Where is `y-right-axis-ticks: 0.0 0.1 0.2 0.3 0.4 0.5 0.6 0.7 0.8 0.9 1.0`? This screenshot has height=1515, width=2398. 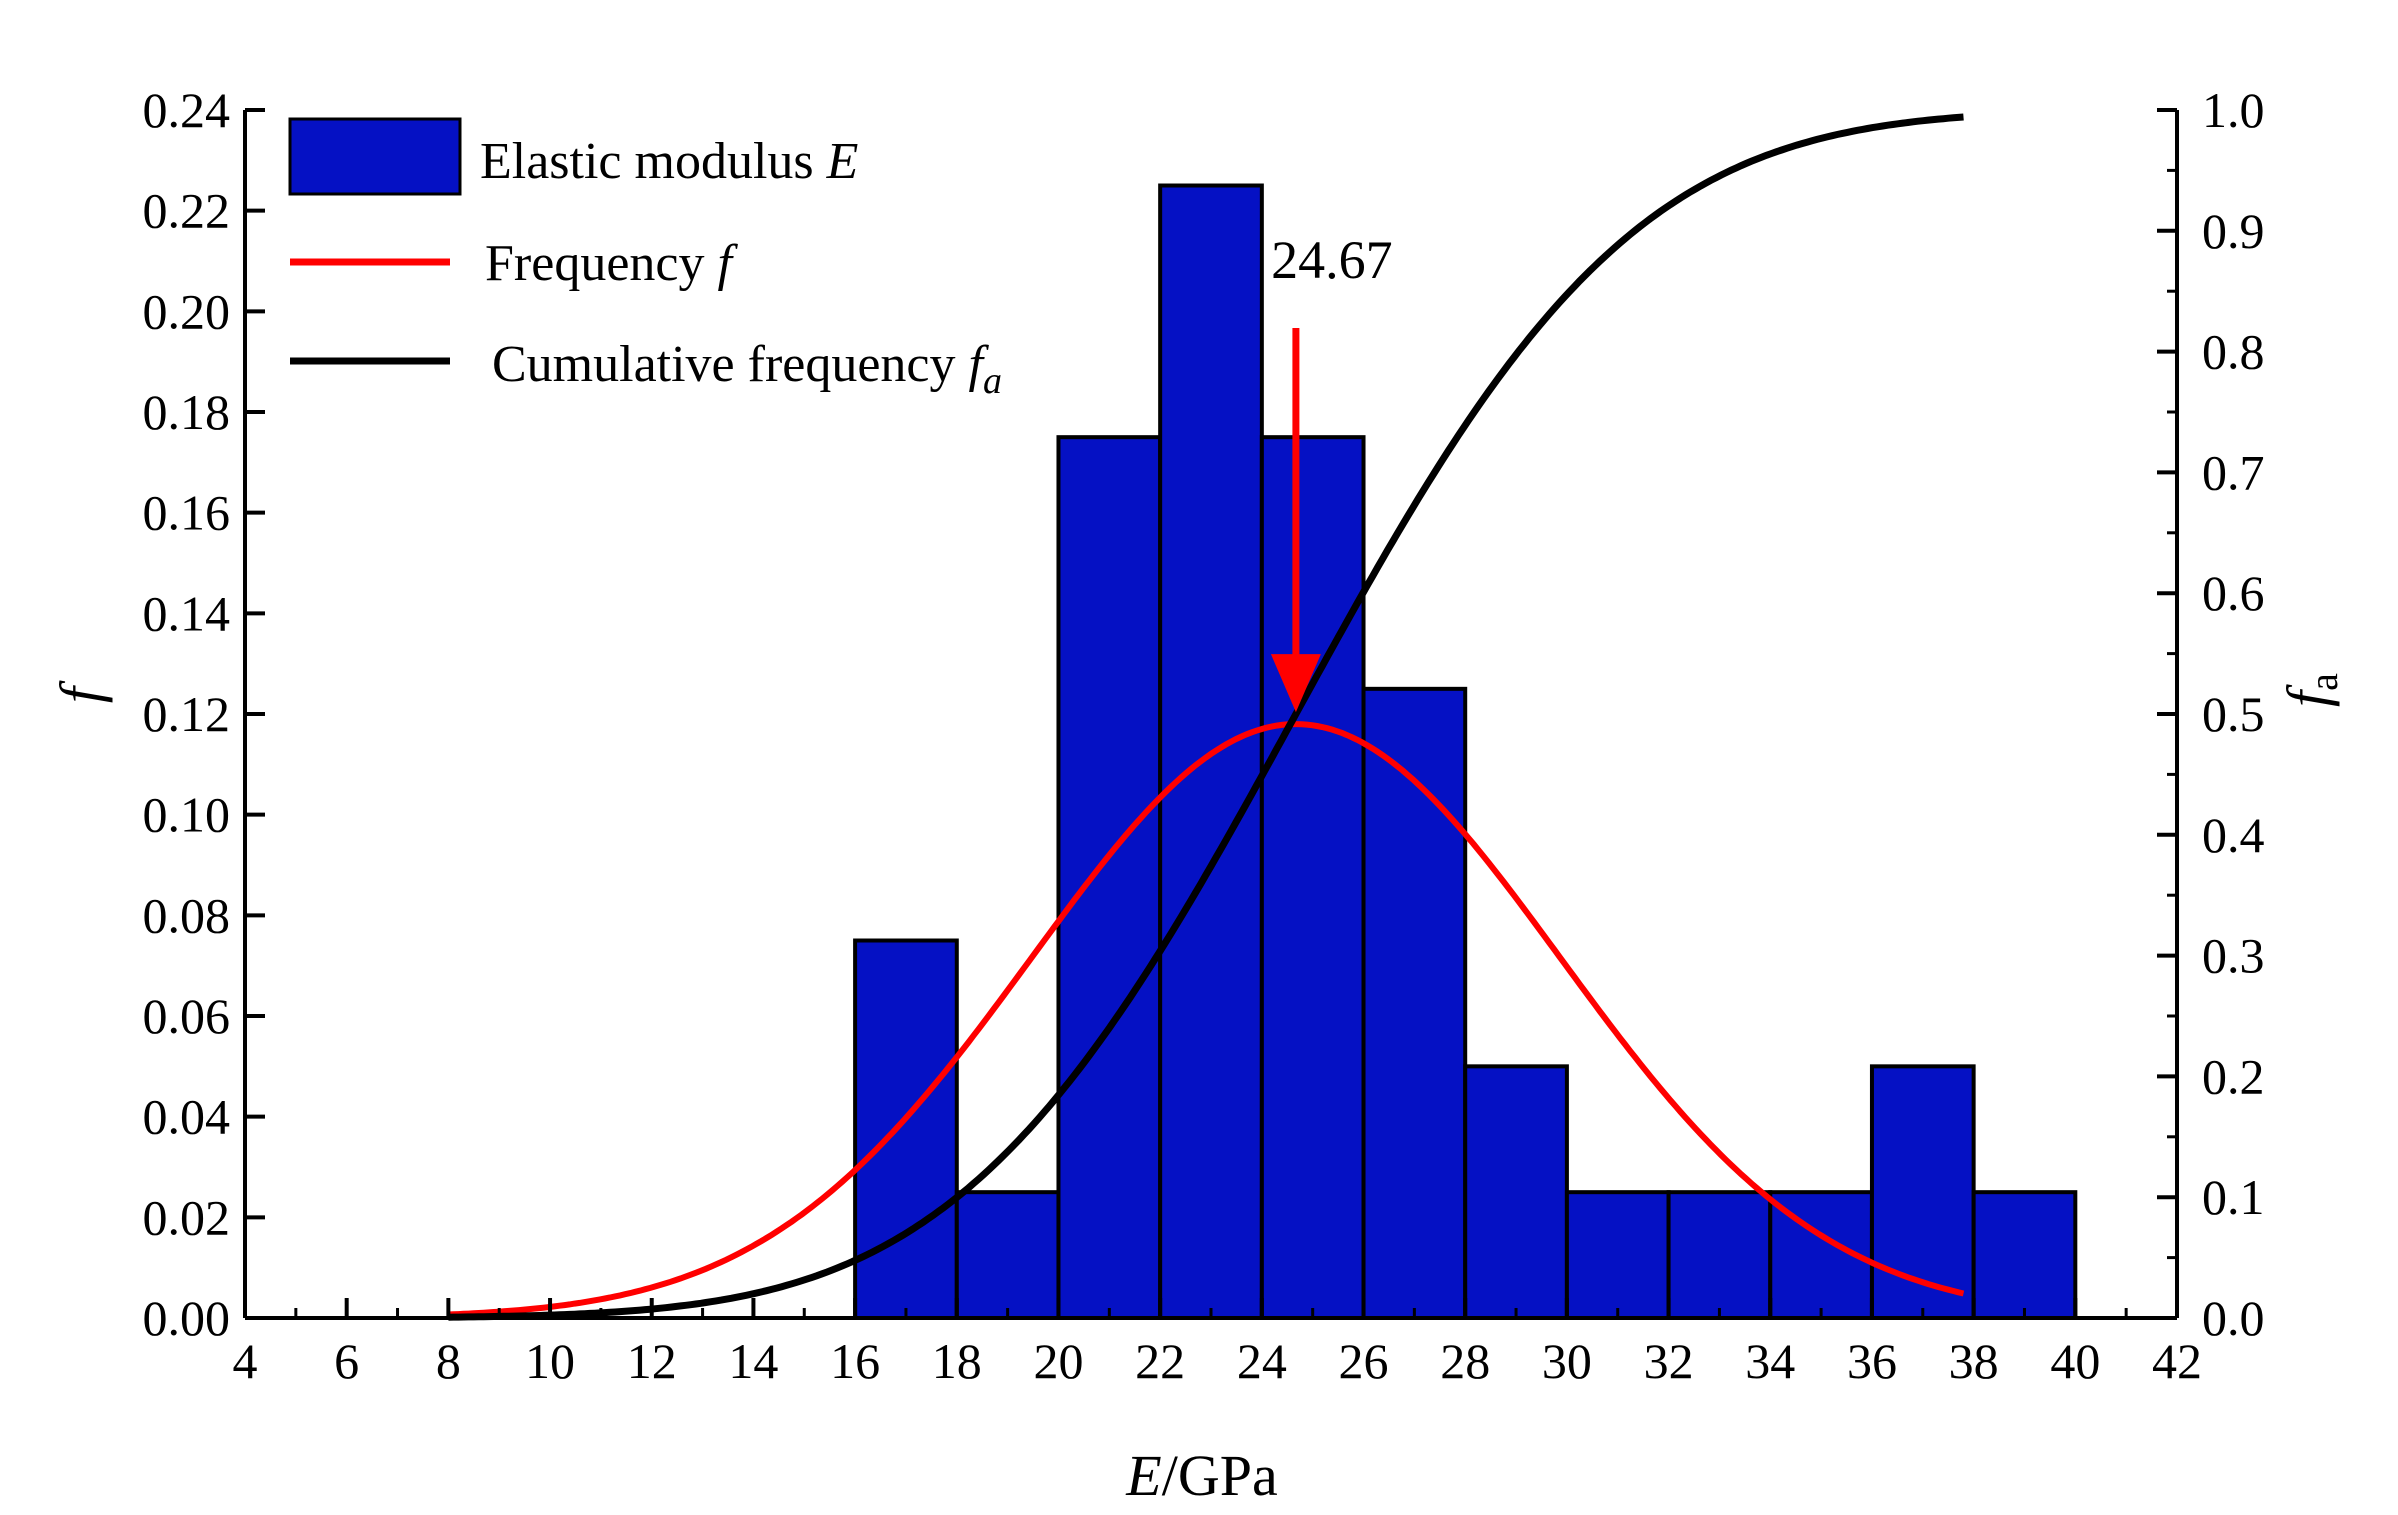
y-right-axis-ticks: 0.0 0.1 0.2 0.3 0.4 0.5 0.6 0.7 0.8 0.9 1.0 is located at coordinates (2211, 714).